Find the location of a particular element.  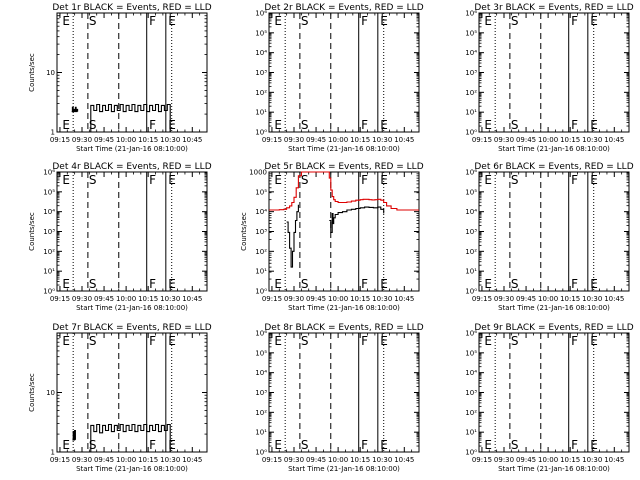

panel-title: Det 7r BLACK = Events, RED = LLD is located at coordinates (131, 328).